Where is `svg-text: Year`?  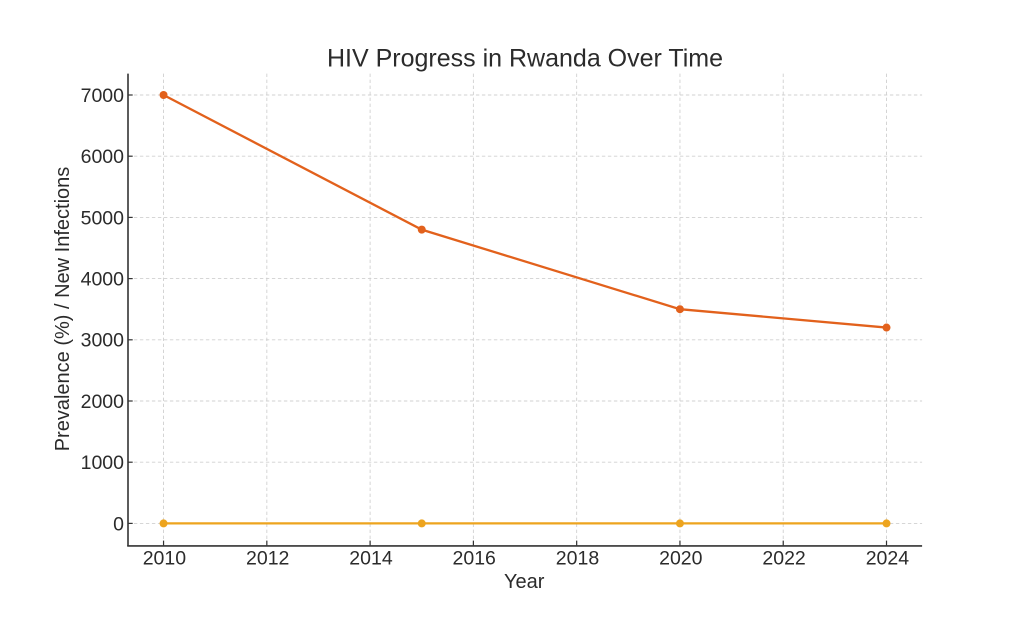
svg-text: Year is located at coordinates (524, 582).